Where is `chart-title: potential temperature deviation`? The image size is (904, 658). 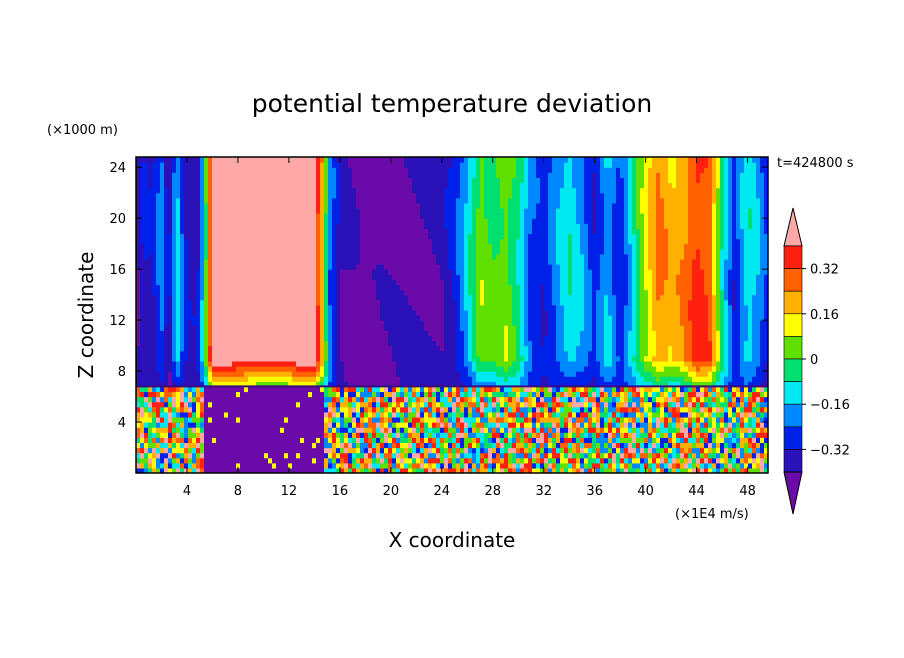
chart-title: potential temperature deviation is located at coordinates (452, 103).